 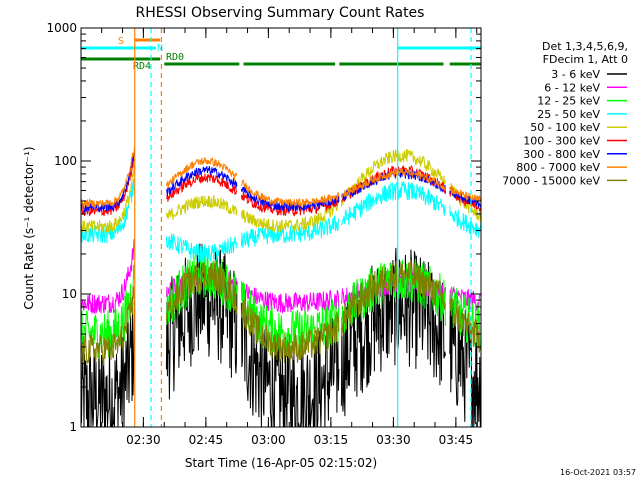 I want to click on flag-label-n: N, so click(x=160, y=48).